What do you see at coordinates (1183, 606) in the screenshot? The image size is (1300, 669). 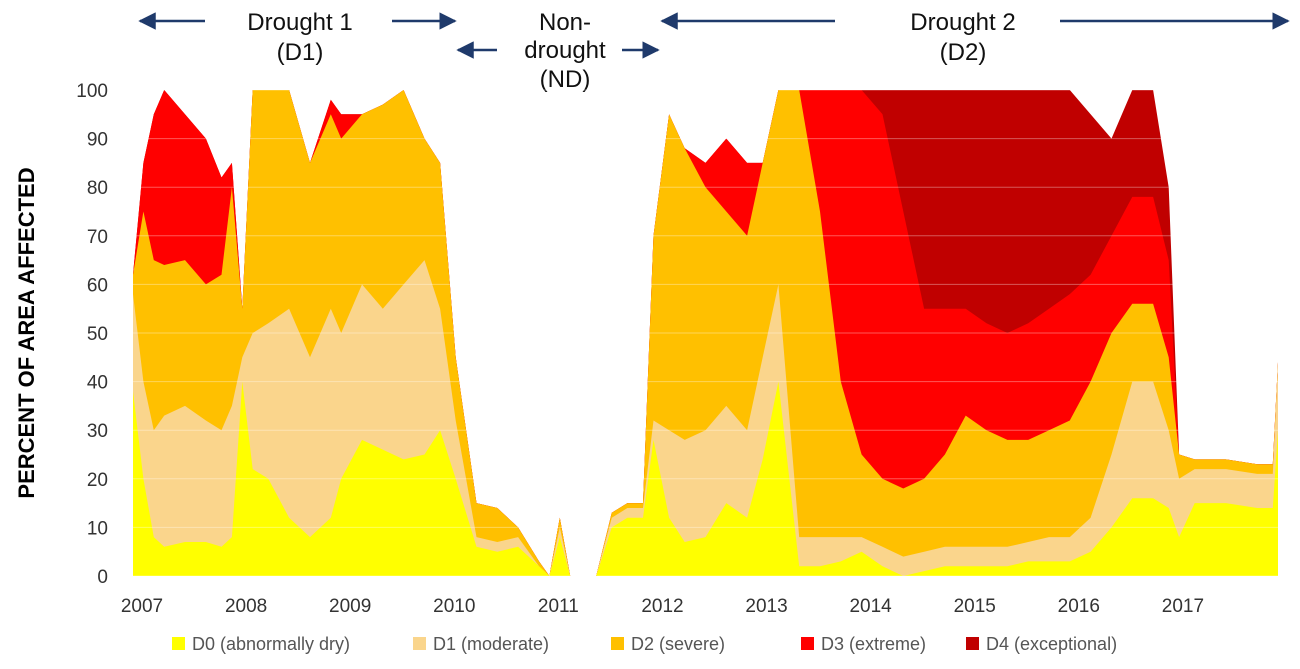 I see `x-tick-label: 2017` at bounding box center [1183, 606].